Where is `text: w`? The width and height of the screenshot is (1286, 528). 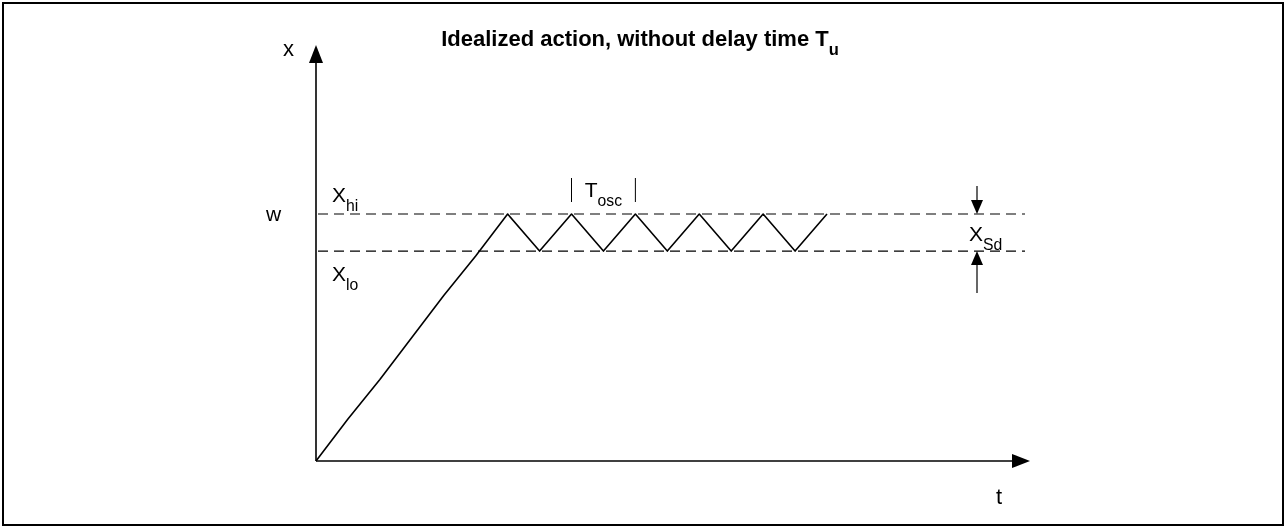
text: w is located at coordinates (273, 213).